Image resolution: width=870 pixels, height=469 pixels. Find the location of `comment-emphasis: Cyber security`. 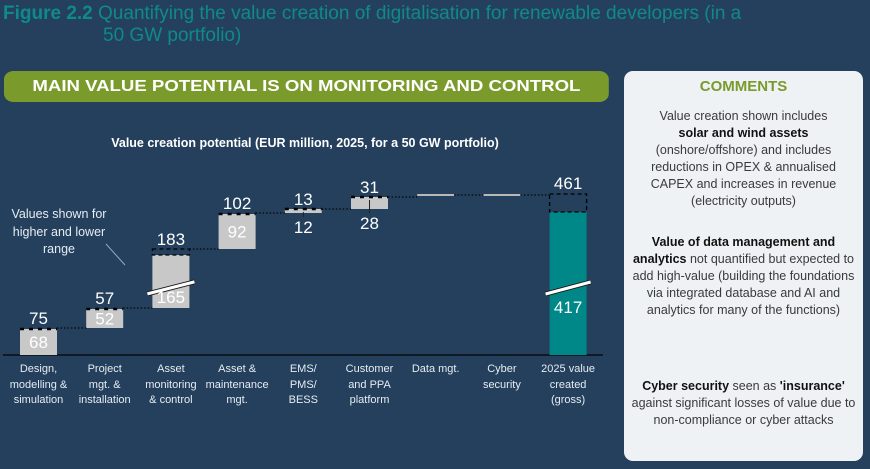

comment-emphasis: Cyber security is located at coordinates (686, 386).